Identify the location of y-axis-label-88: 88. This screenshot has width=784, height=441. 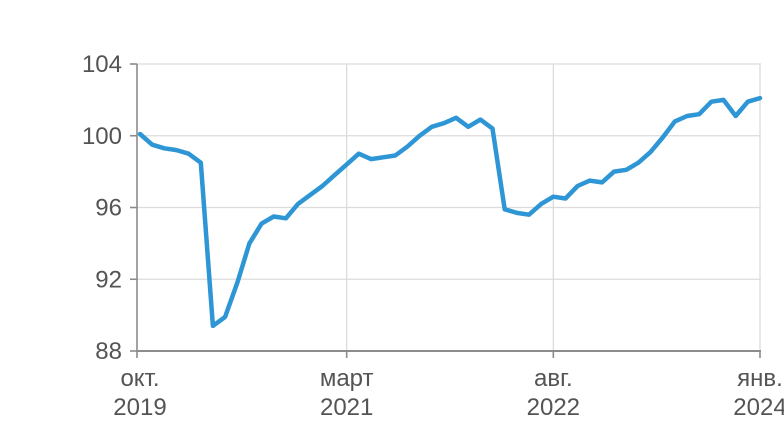
(108, 351).